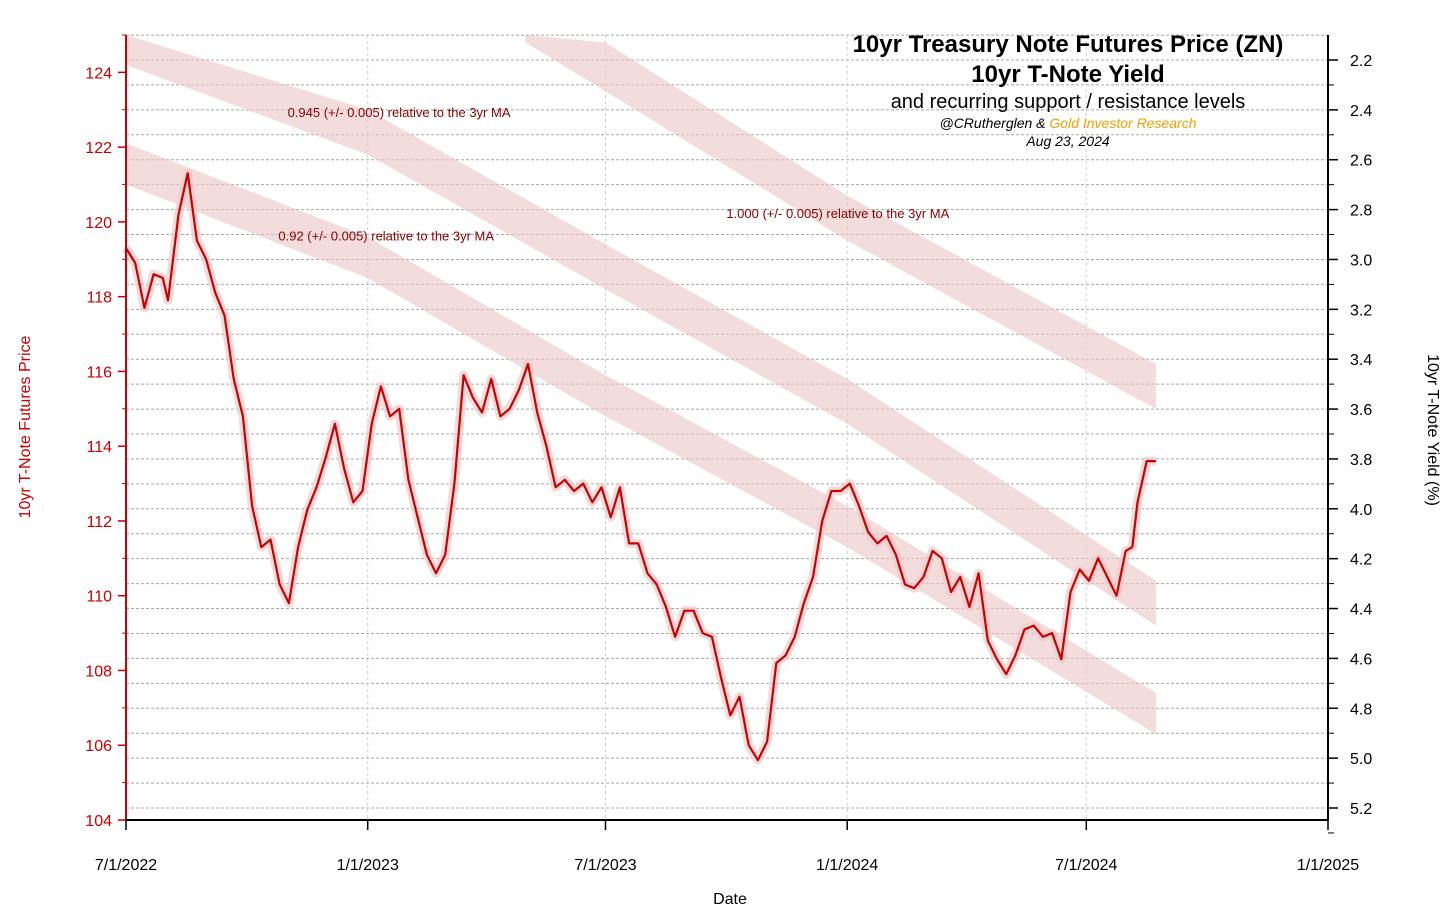  Describe the element at coordinates (1432, 430) in the screenshot. I see `right-axis-title: 10yr T-Note Yield (%)` at that location.